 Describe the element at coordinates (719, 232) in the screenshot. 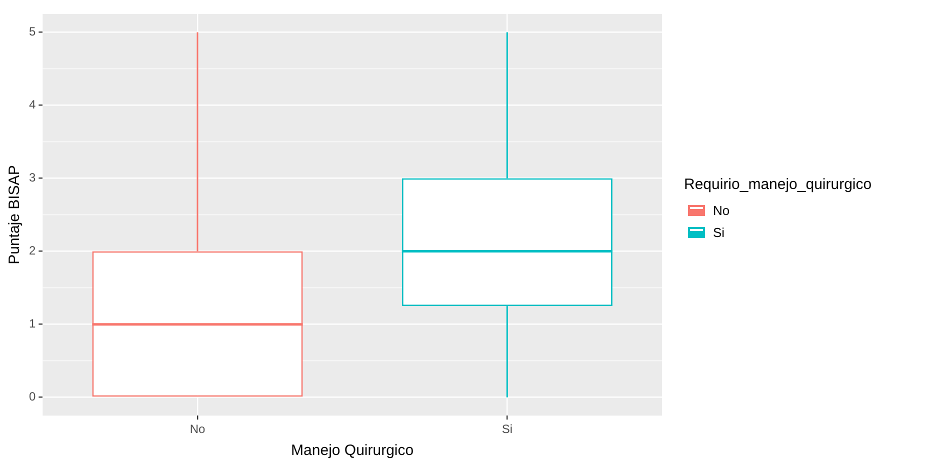

I see `legend-label: Si` at that location.